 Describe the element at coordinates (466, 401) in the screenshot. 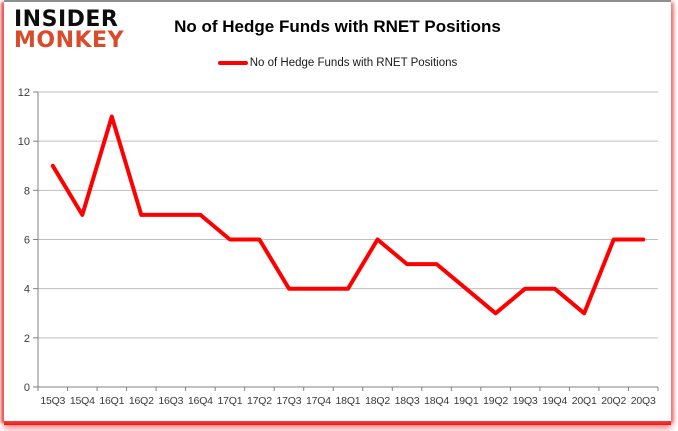

I see `svg-text: 19Q1` at that location.